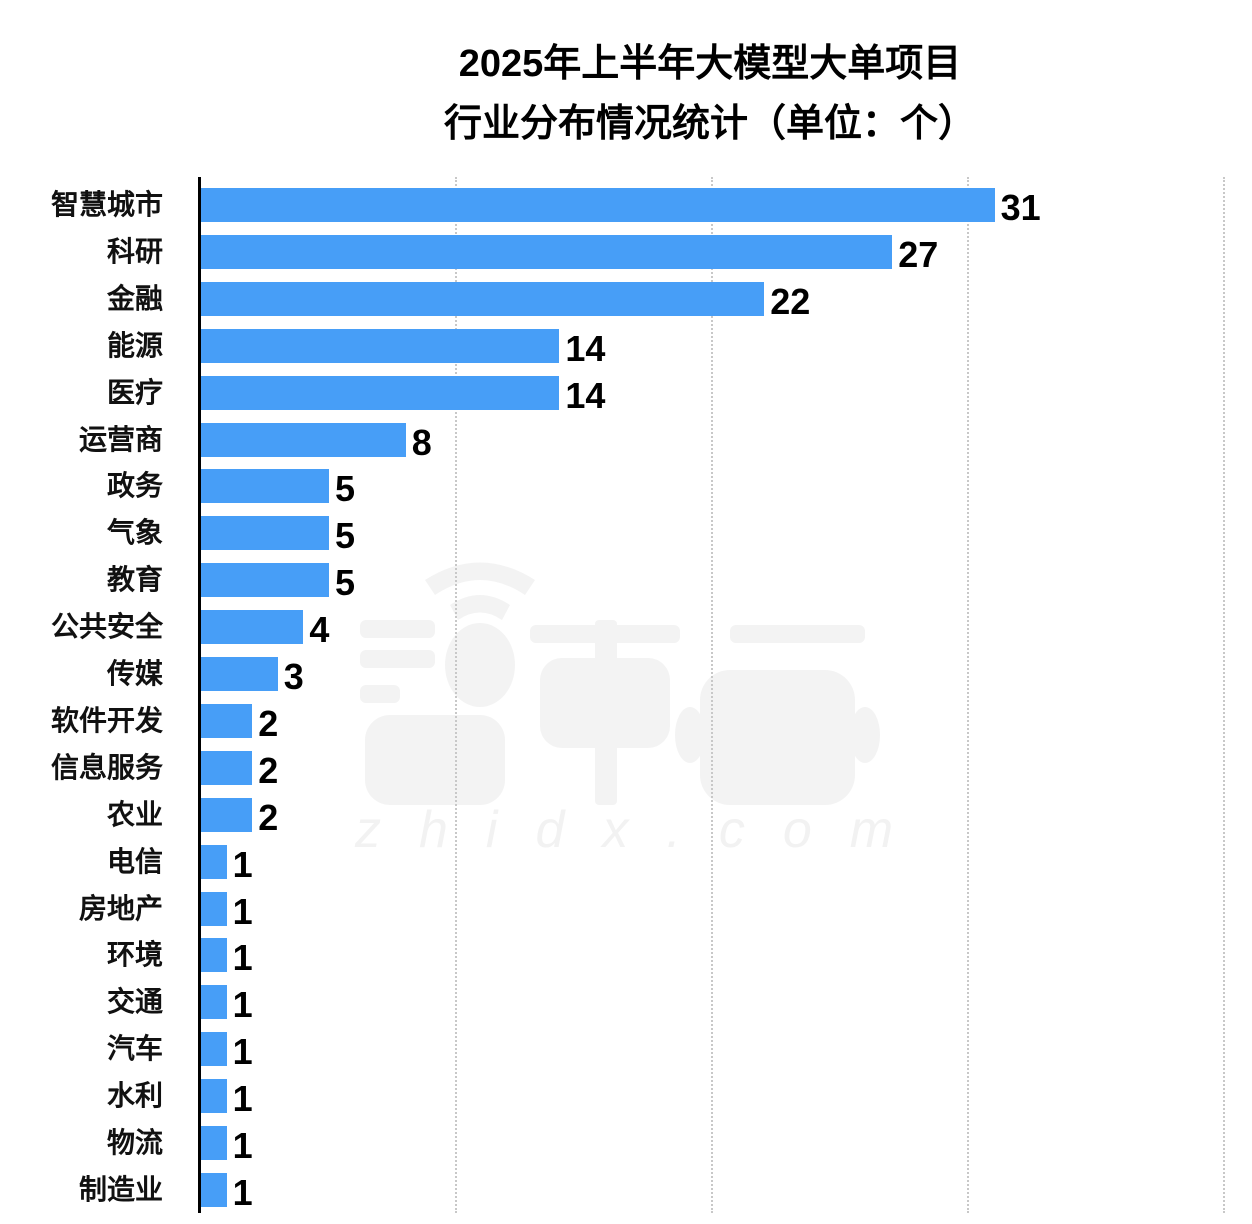 This screenshot has width=1252, height=1224. What do you see at coordinates (626, 442) in the screenshot?
I see `bar-row: 运营商 8` at bounding box center [626, 442].